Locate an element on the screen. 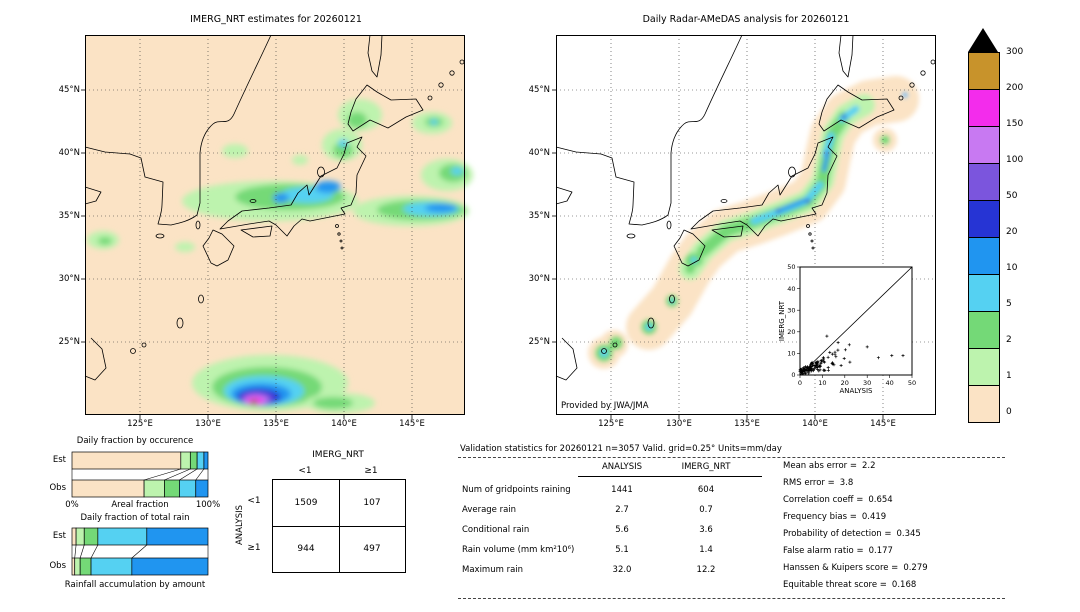 Image resolution: width=1080 pixels, height=612 pixels. total-rain-caption: Rainfall accumulation by amount is located at coordinates (135, 585).